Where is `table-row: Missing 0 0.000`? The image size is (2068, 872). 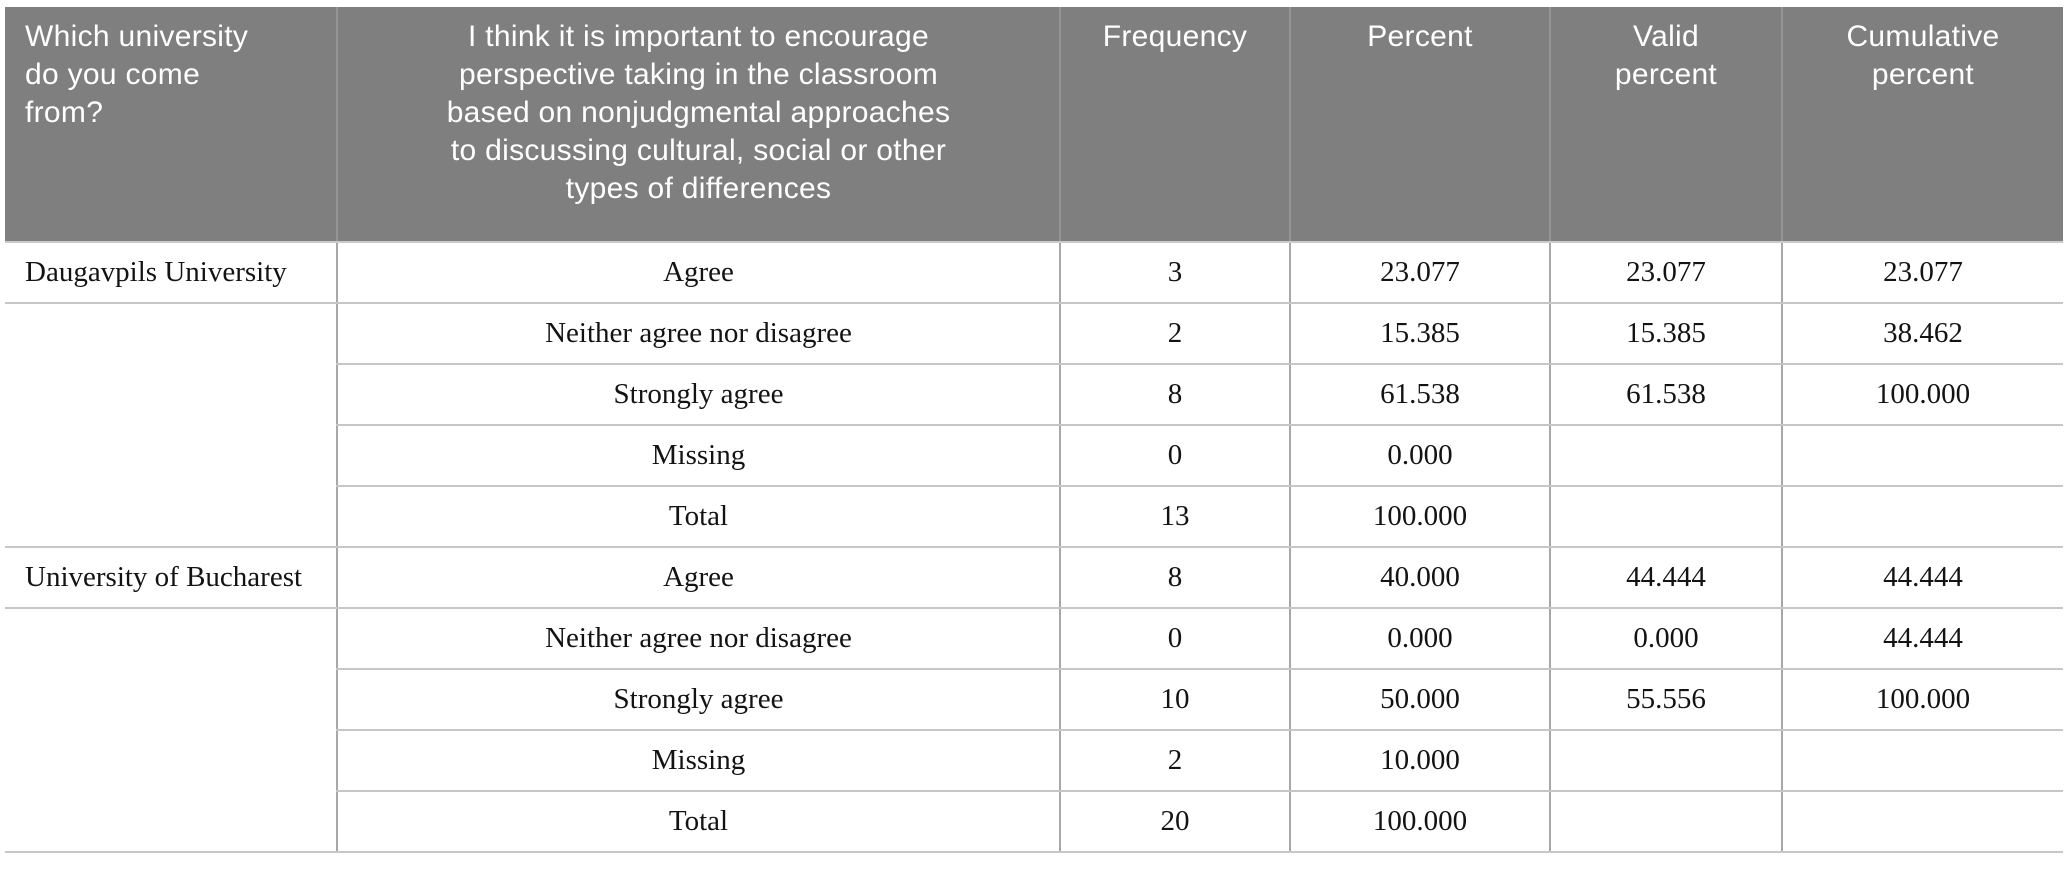
table-row: Missing 0 0.000 is located at coordinates (1034, 456).